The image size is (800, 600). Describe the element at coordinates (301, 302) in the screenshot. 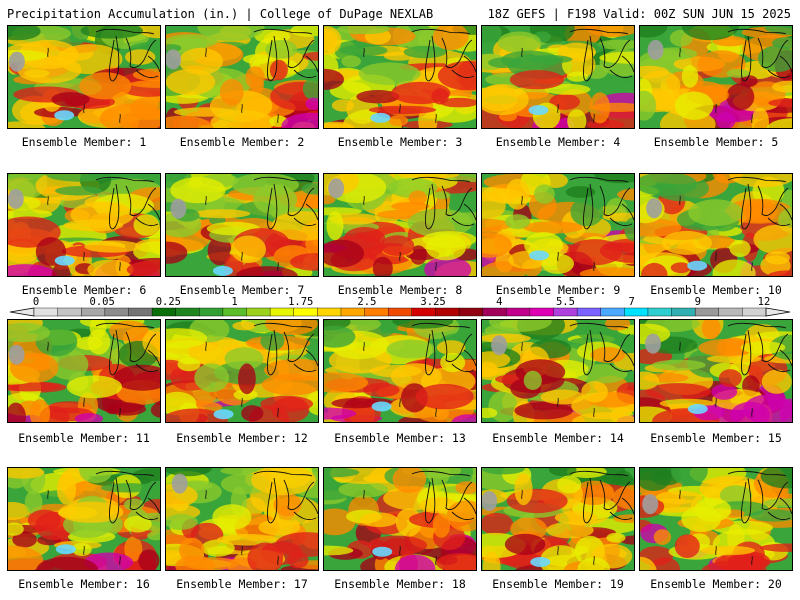

I see `legend-tick-label: 1.75` at that location.